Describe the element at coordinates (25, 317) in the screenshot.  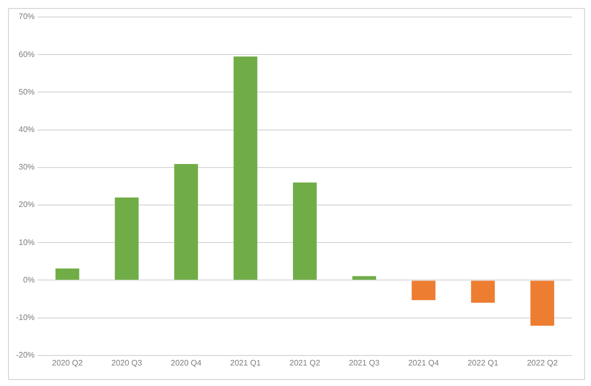
I see `y-tick-label: -10%` at that location.